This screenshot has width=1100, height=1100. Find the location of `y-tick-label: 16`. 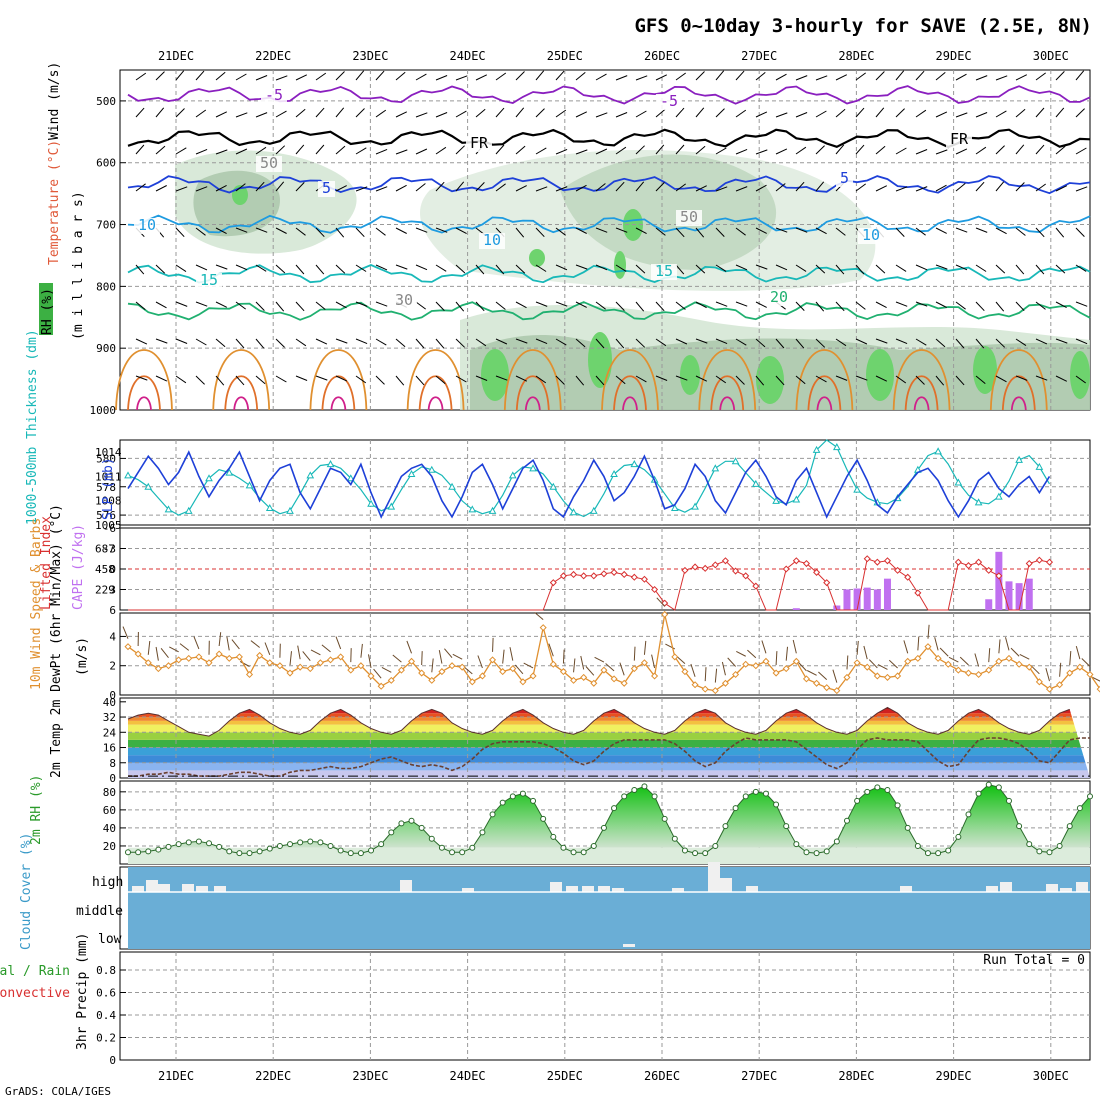

y-tick-label: 16 is located at coordinates (109, 748).